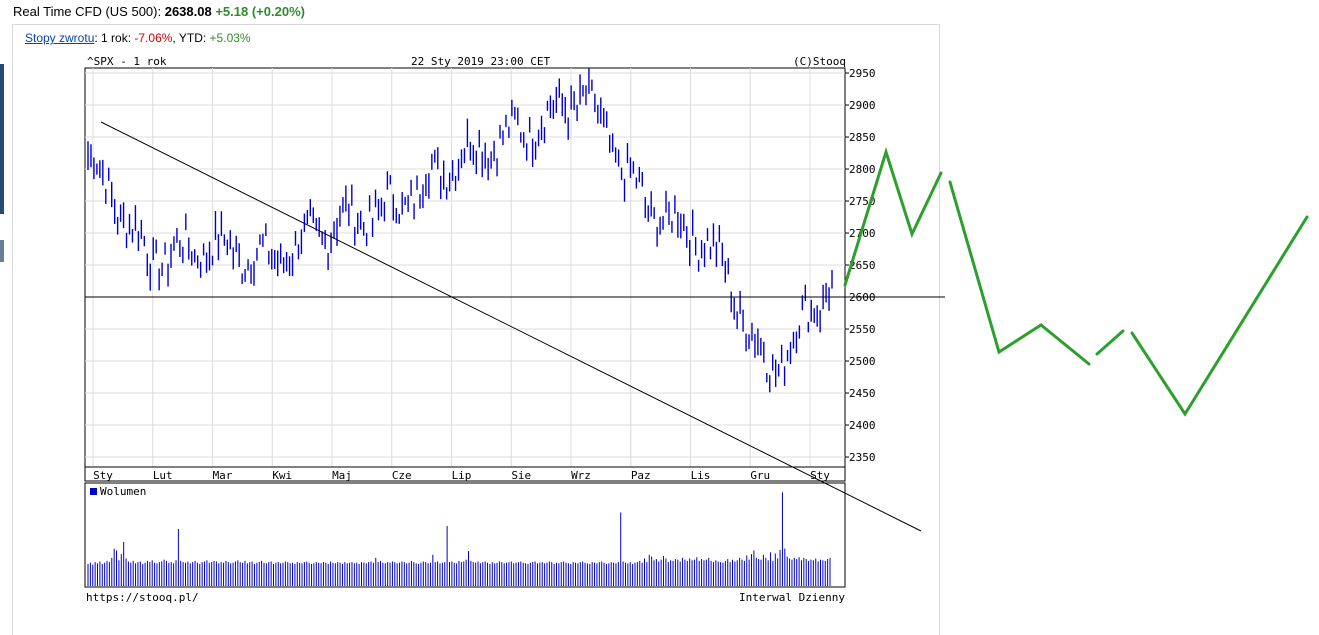 The width and height of the screenshot is (1319, 635). Describe the element at coordinates (93, 491) in the screenshot. I see `volume-legend-swatch` at that location.